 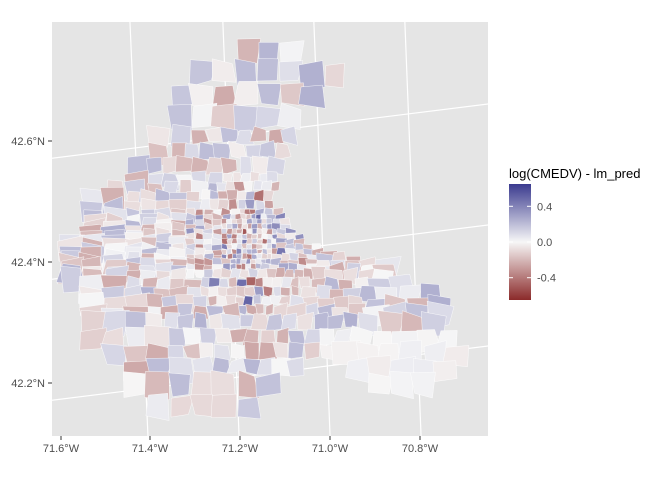 What do you see at coordinates (28, 263) in the screenshot?
I see `y-tick-label: 42.4°N` at bounding box center [28, 263].